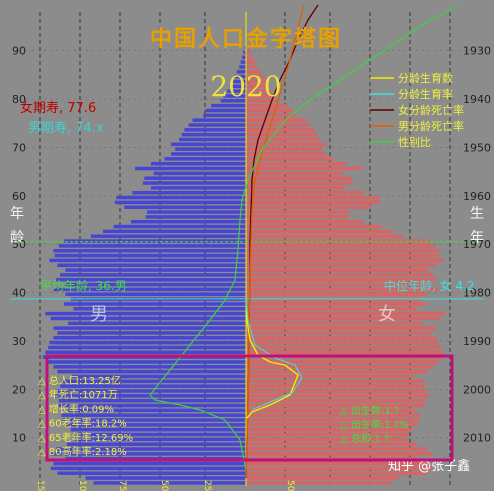 Image resolution: width=494 pixels, height=491 pixels. Describe the element at coordinates (85, 437) in the screenshot. I see `stat-line: △ 65老年率:12.69%` at that location.